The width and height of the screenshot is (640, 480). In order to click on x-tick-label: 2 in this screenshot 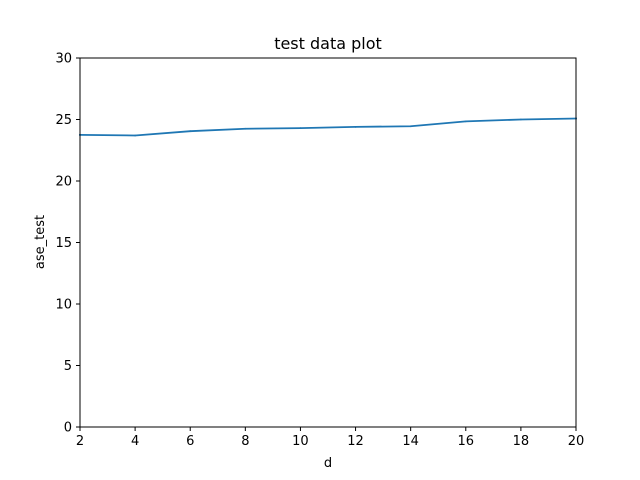, I will do `click(80, 441)`.